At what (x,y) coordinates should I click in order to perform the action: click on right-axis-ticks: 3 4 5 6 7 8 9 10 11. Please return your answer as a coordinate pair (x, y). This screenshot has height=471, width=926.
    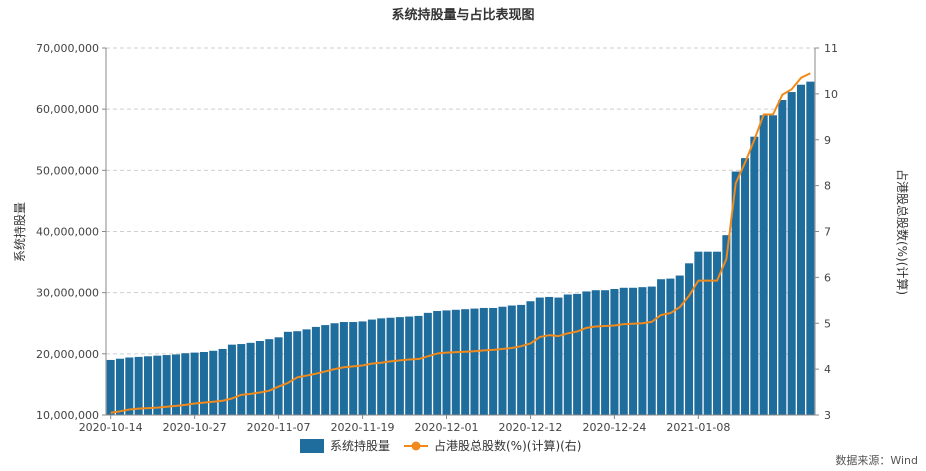
    Looking at the image, I should click on (826, 232).